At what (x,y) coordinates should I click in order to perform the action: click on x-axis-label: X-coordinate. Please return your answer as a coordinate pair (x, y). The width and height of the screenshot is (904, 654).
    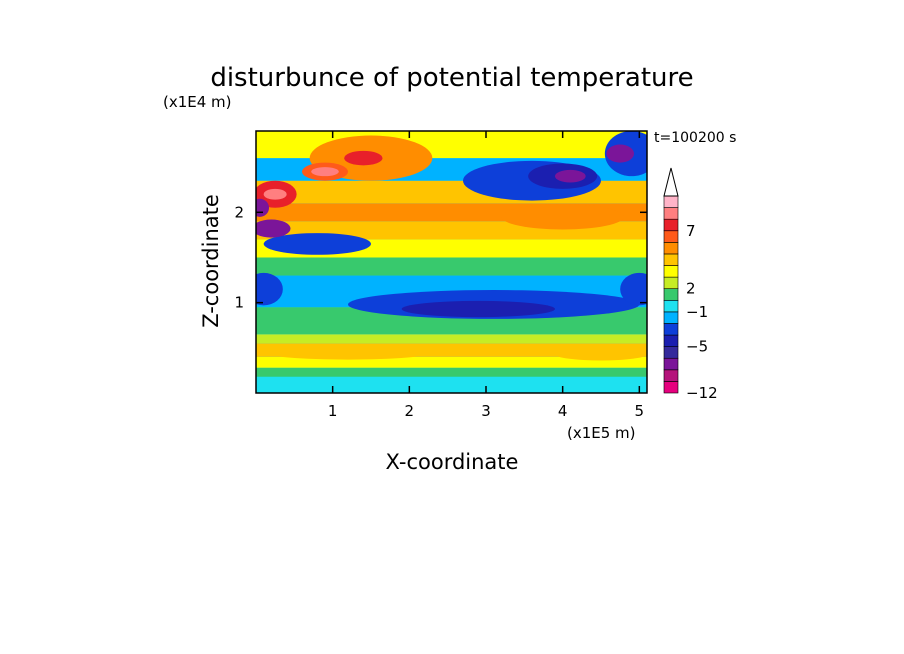
    Looking at the image, I should click on (452, 462).